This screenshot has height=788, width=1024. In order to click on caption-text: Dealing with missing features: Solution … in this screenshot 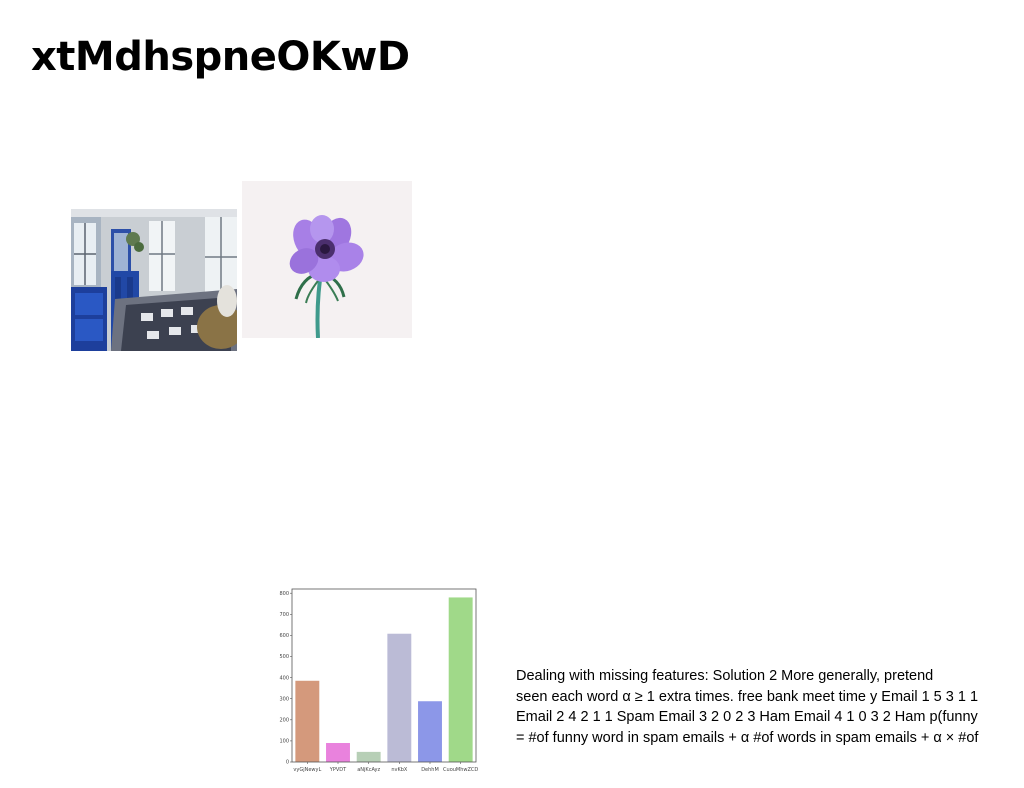, I will do `click(770, 707)`.